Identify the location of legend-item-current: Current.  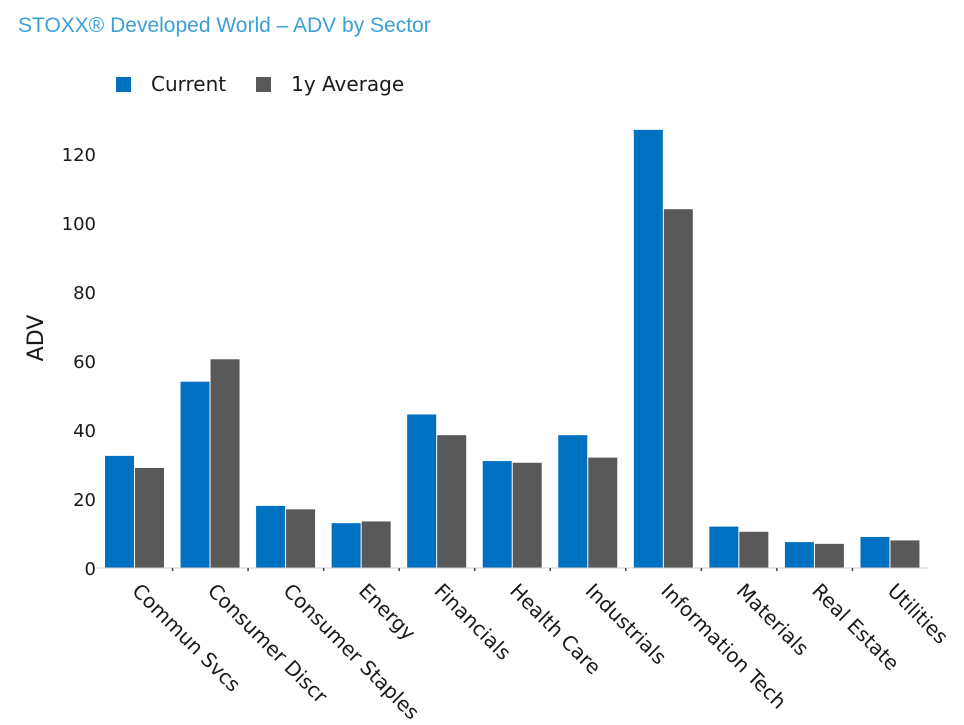
(171, 84).